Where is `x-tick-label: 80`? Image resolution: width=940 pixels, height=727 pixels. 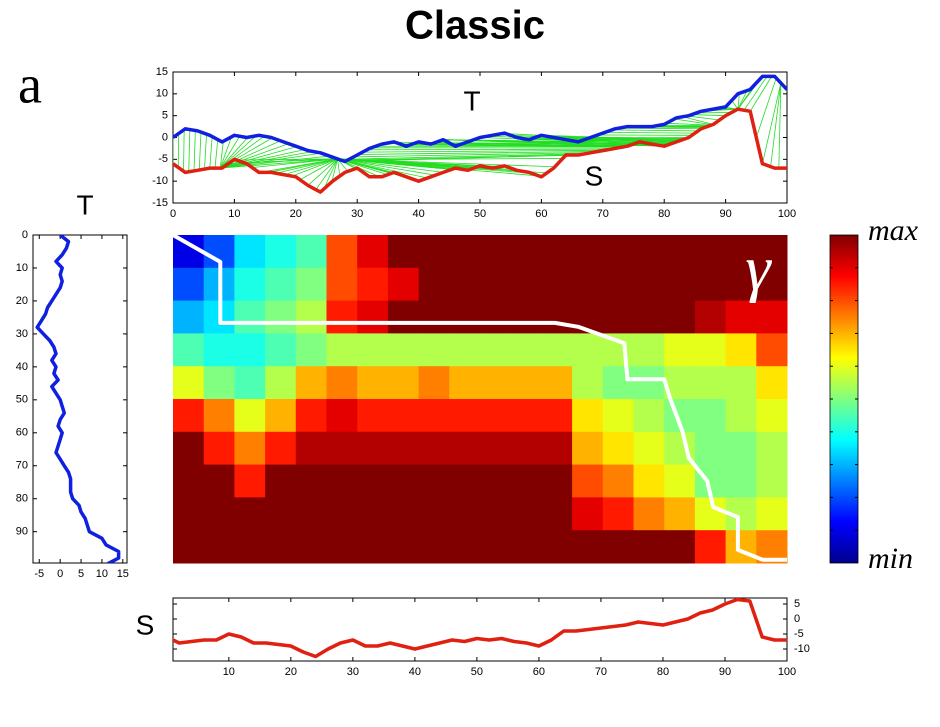
x-tick-label: 80 is located at coordinates (663, 672).